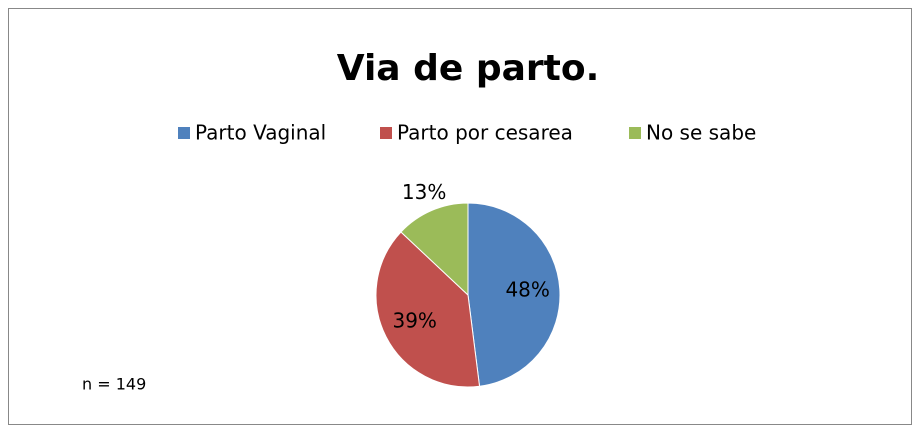 The image size is (913, 430). I want to click on legend-label: No se sabe, so click(701, 133).